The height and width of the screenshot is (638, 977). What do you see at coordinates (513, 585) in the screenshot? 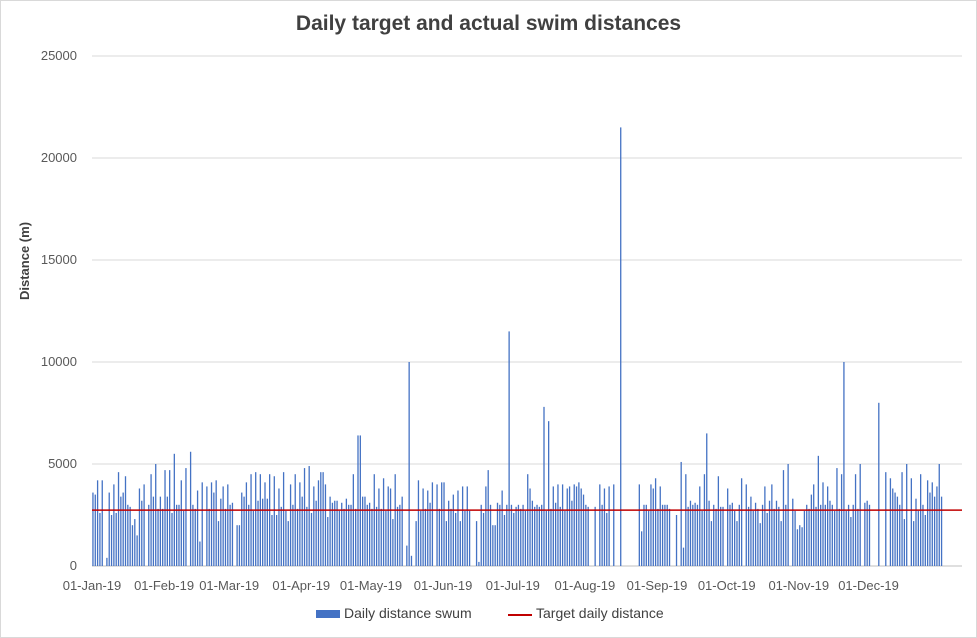
I see `x-tick-label: 01-Jul-19` at bounding box center [513, 585].